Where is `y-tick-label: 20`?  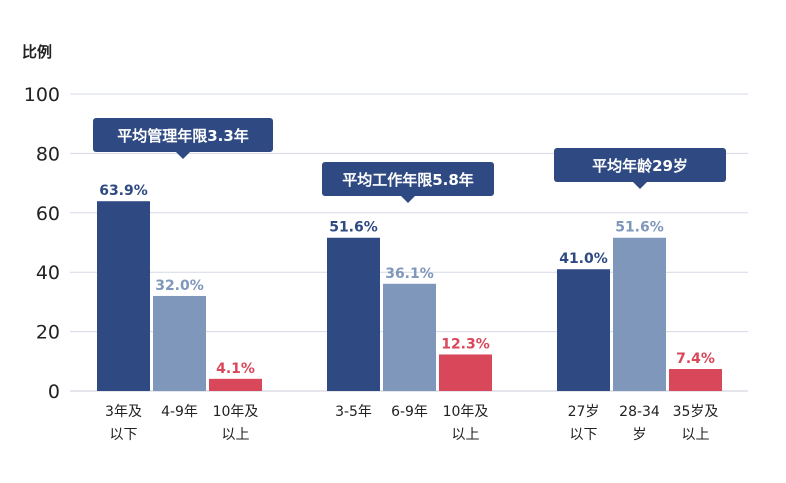 y-tick-label: 20 is located at coordinates (48, 333).